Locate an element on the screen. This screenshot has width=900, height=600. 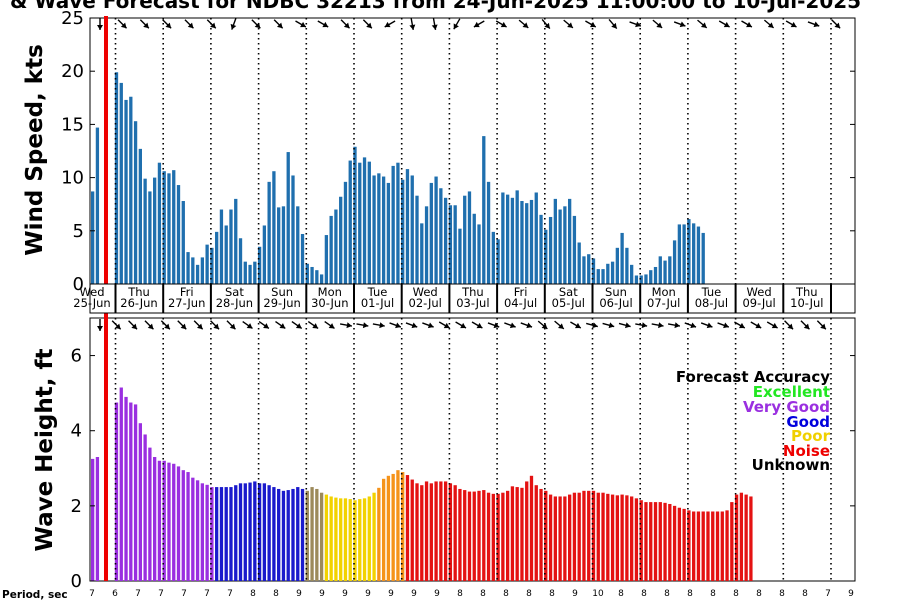
wave-y-tick-label: 0 is located at coordinates (76, 581).